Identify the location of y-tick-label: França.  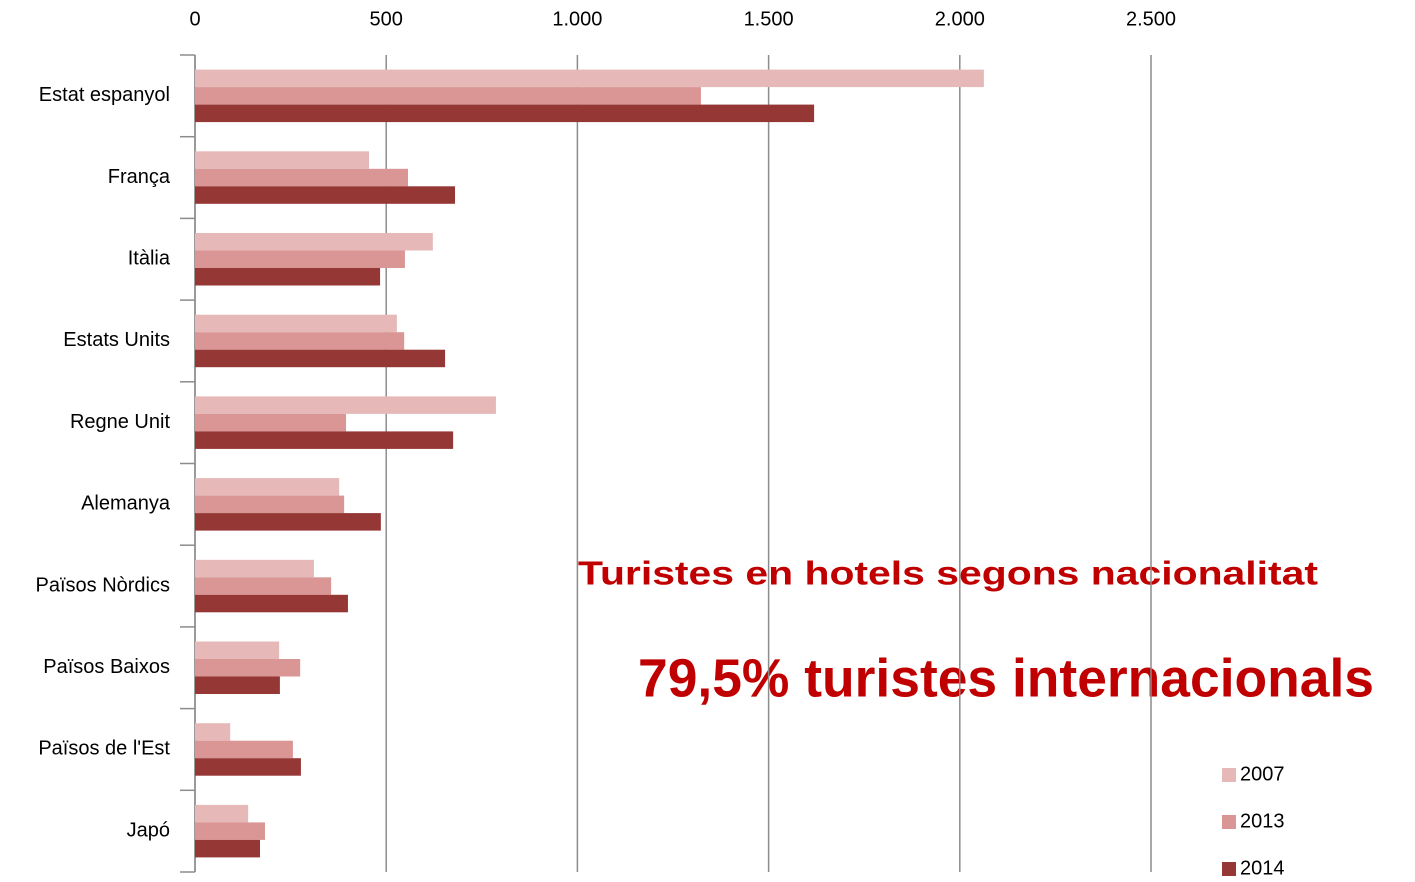
(139, 177).